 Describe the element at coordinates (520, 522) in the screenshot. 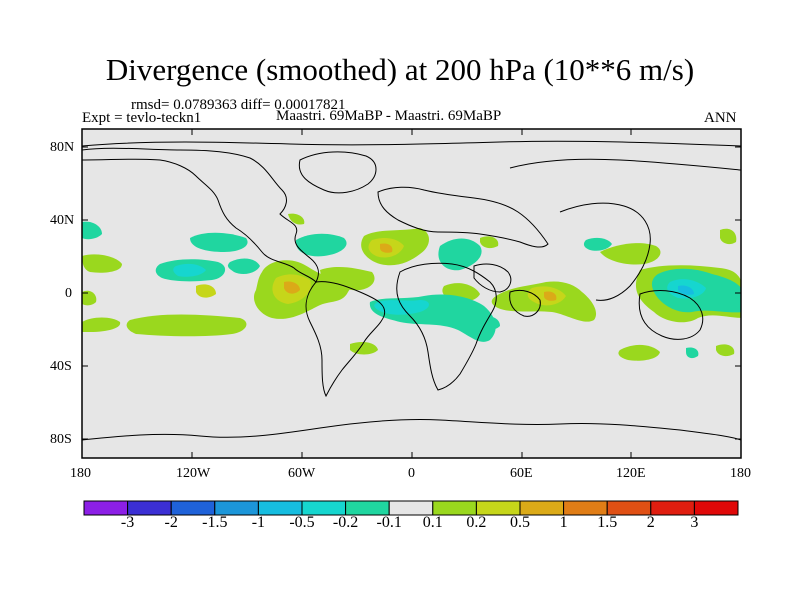

I see `colorbar-label: 0.5` at that location.